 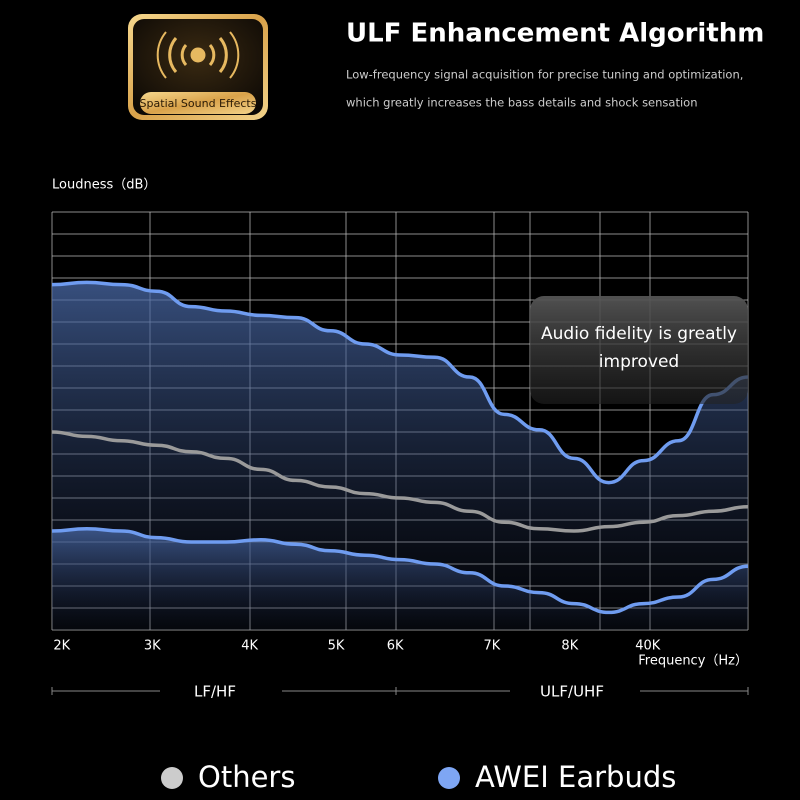 What do you see at coordinates (246, 777) in the screenshot?
I see `legend-label: Others` at bounding box center [246, 777].